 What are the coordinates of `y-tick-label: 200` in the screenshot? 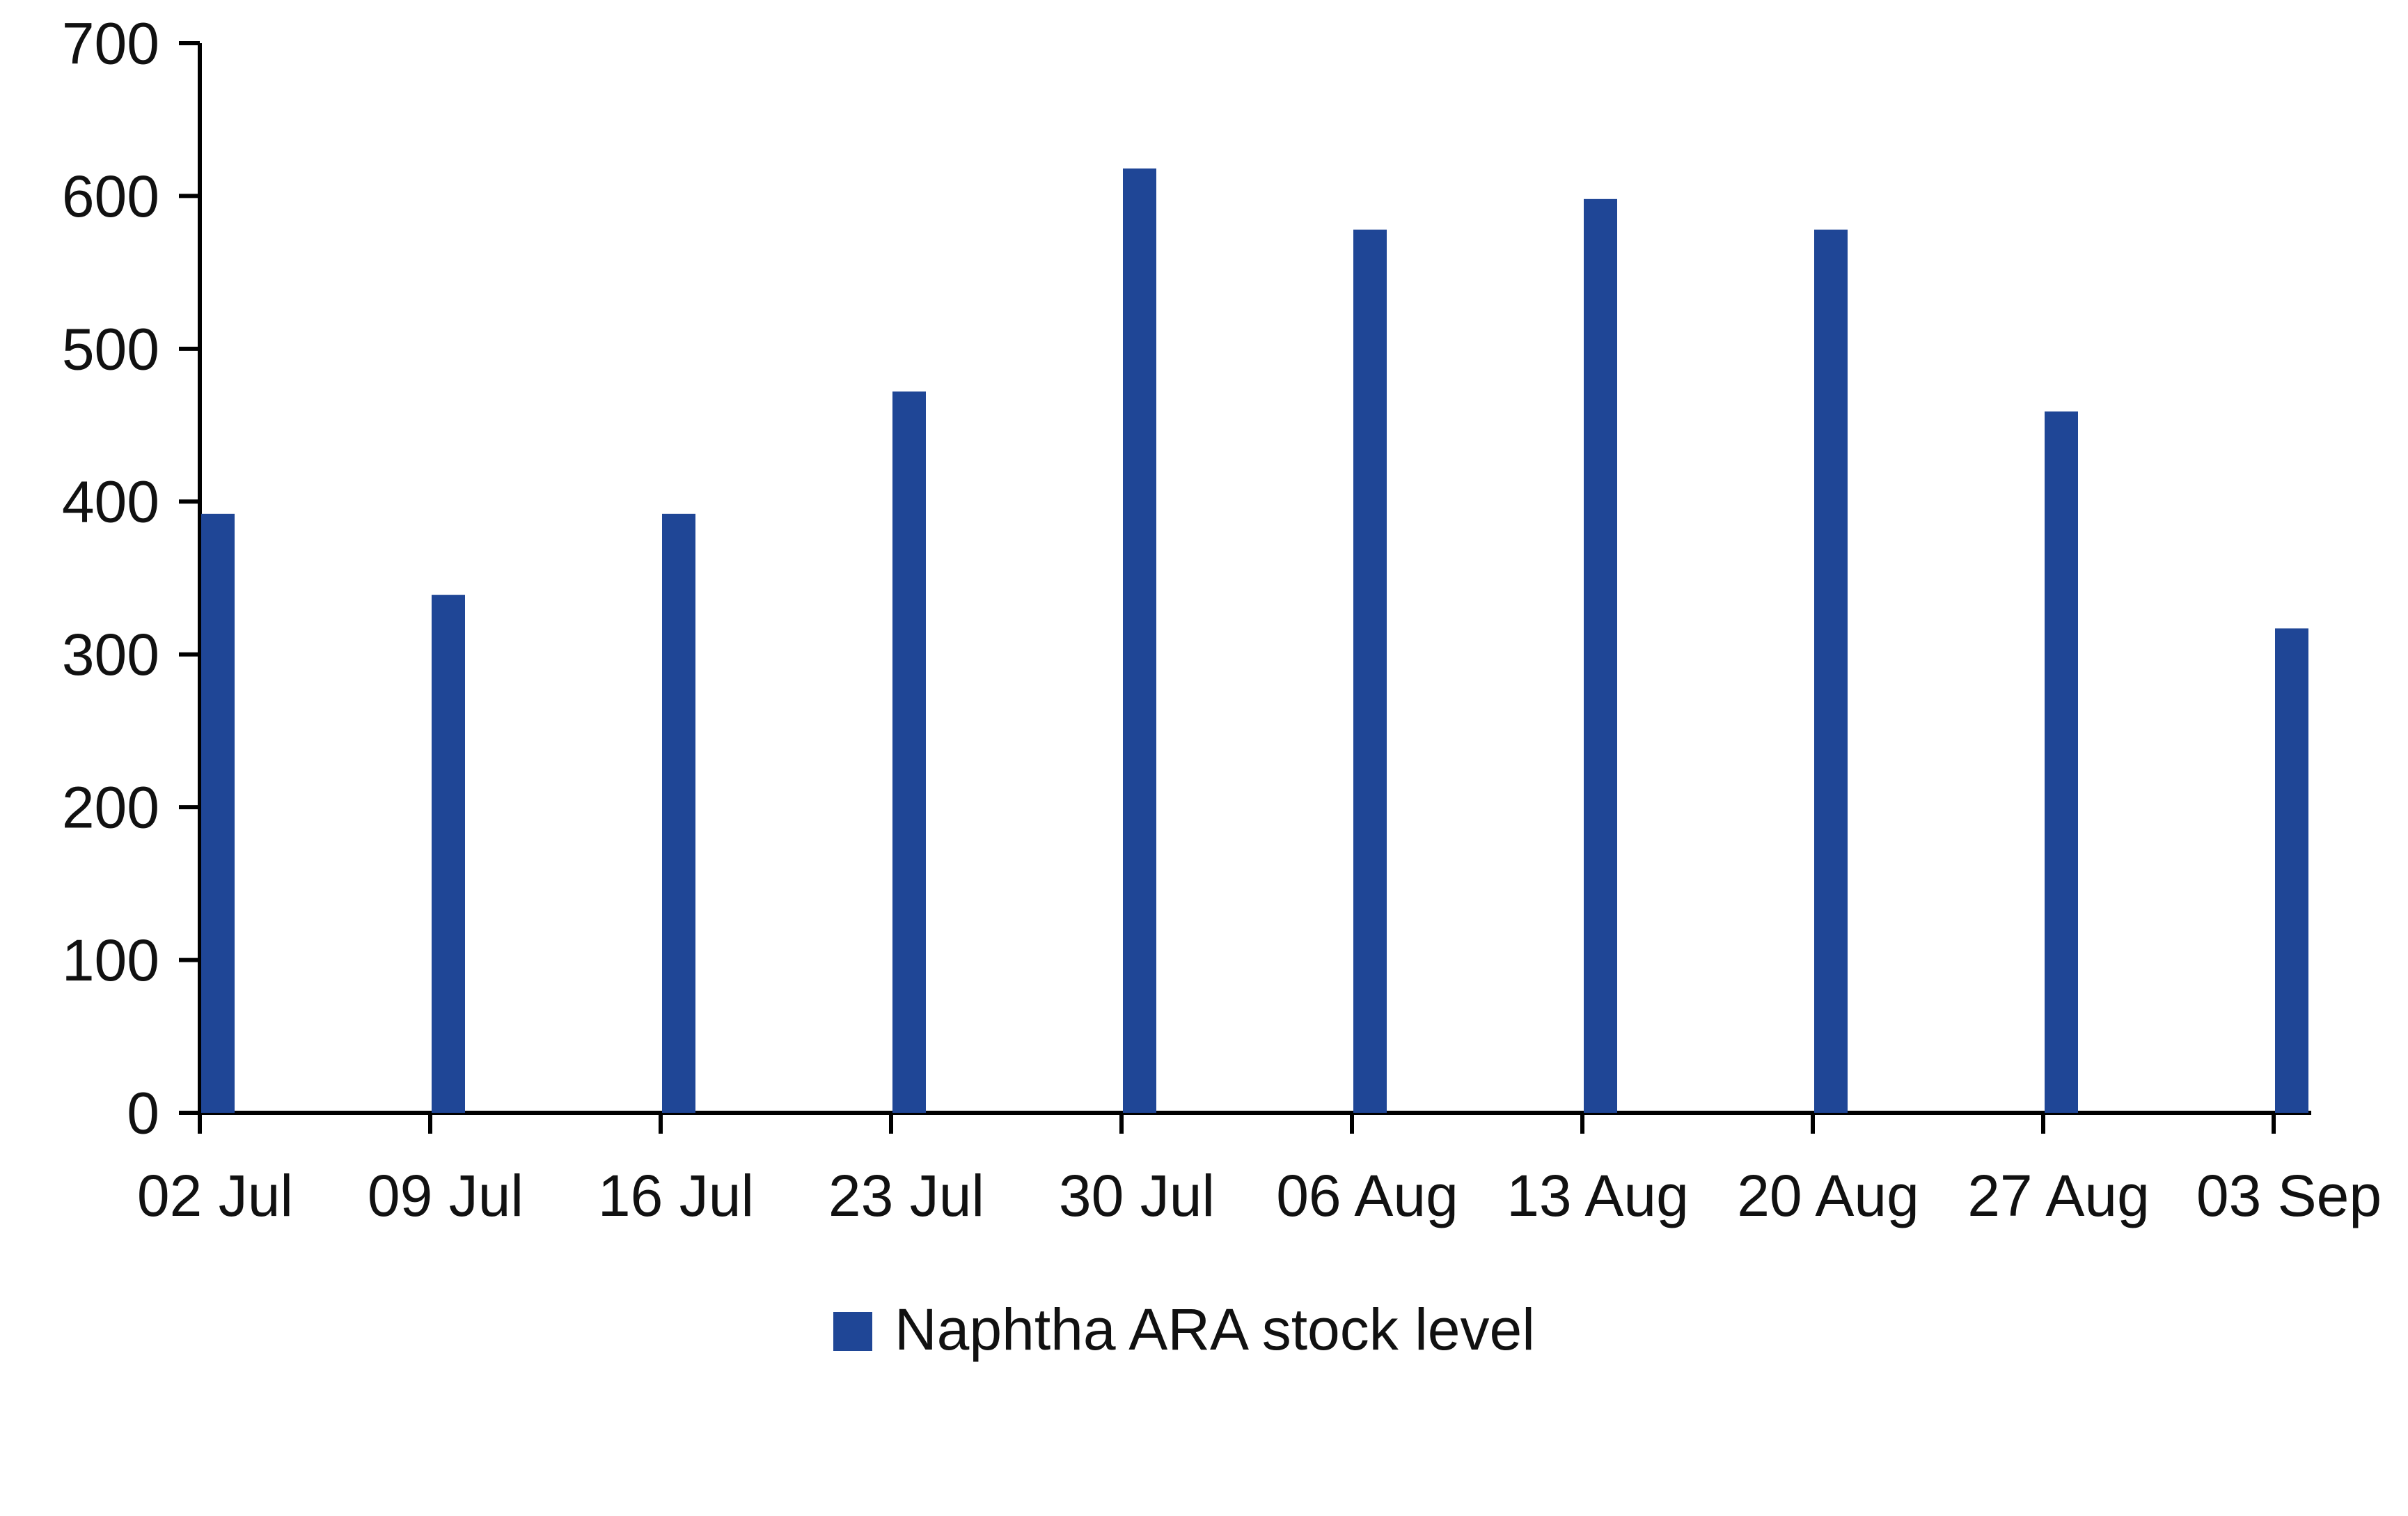 It's located at (110, 808).